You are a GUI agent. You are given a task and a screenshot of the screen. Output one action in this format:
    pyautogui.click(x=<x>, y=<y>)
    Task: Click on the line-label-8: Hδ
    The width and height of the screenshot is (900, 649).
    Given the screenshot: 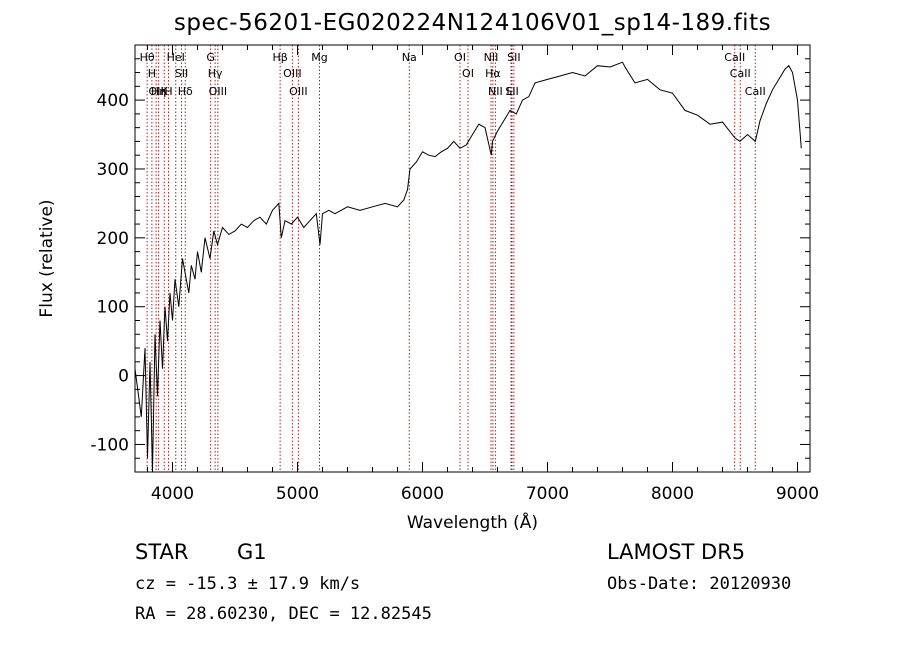 What is the action you would take?
    pyautogui.click(x=185, y=91)
    